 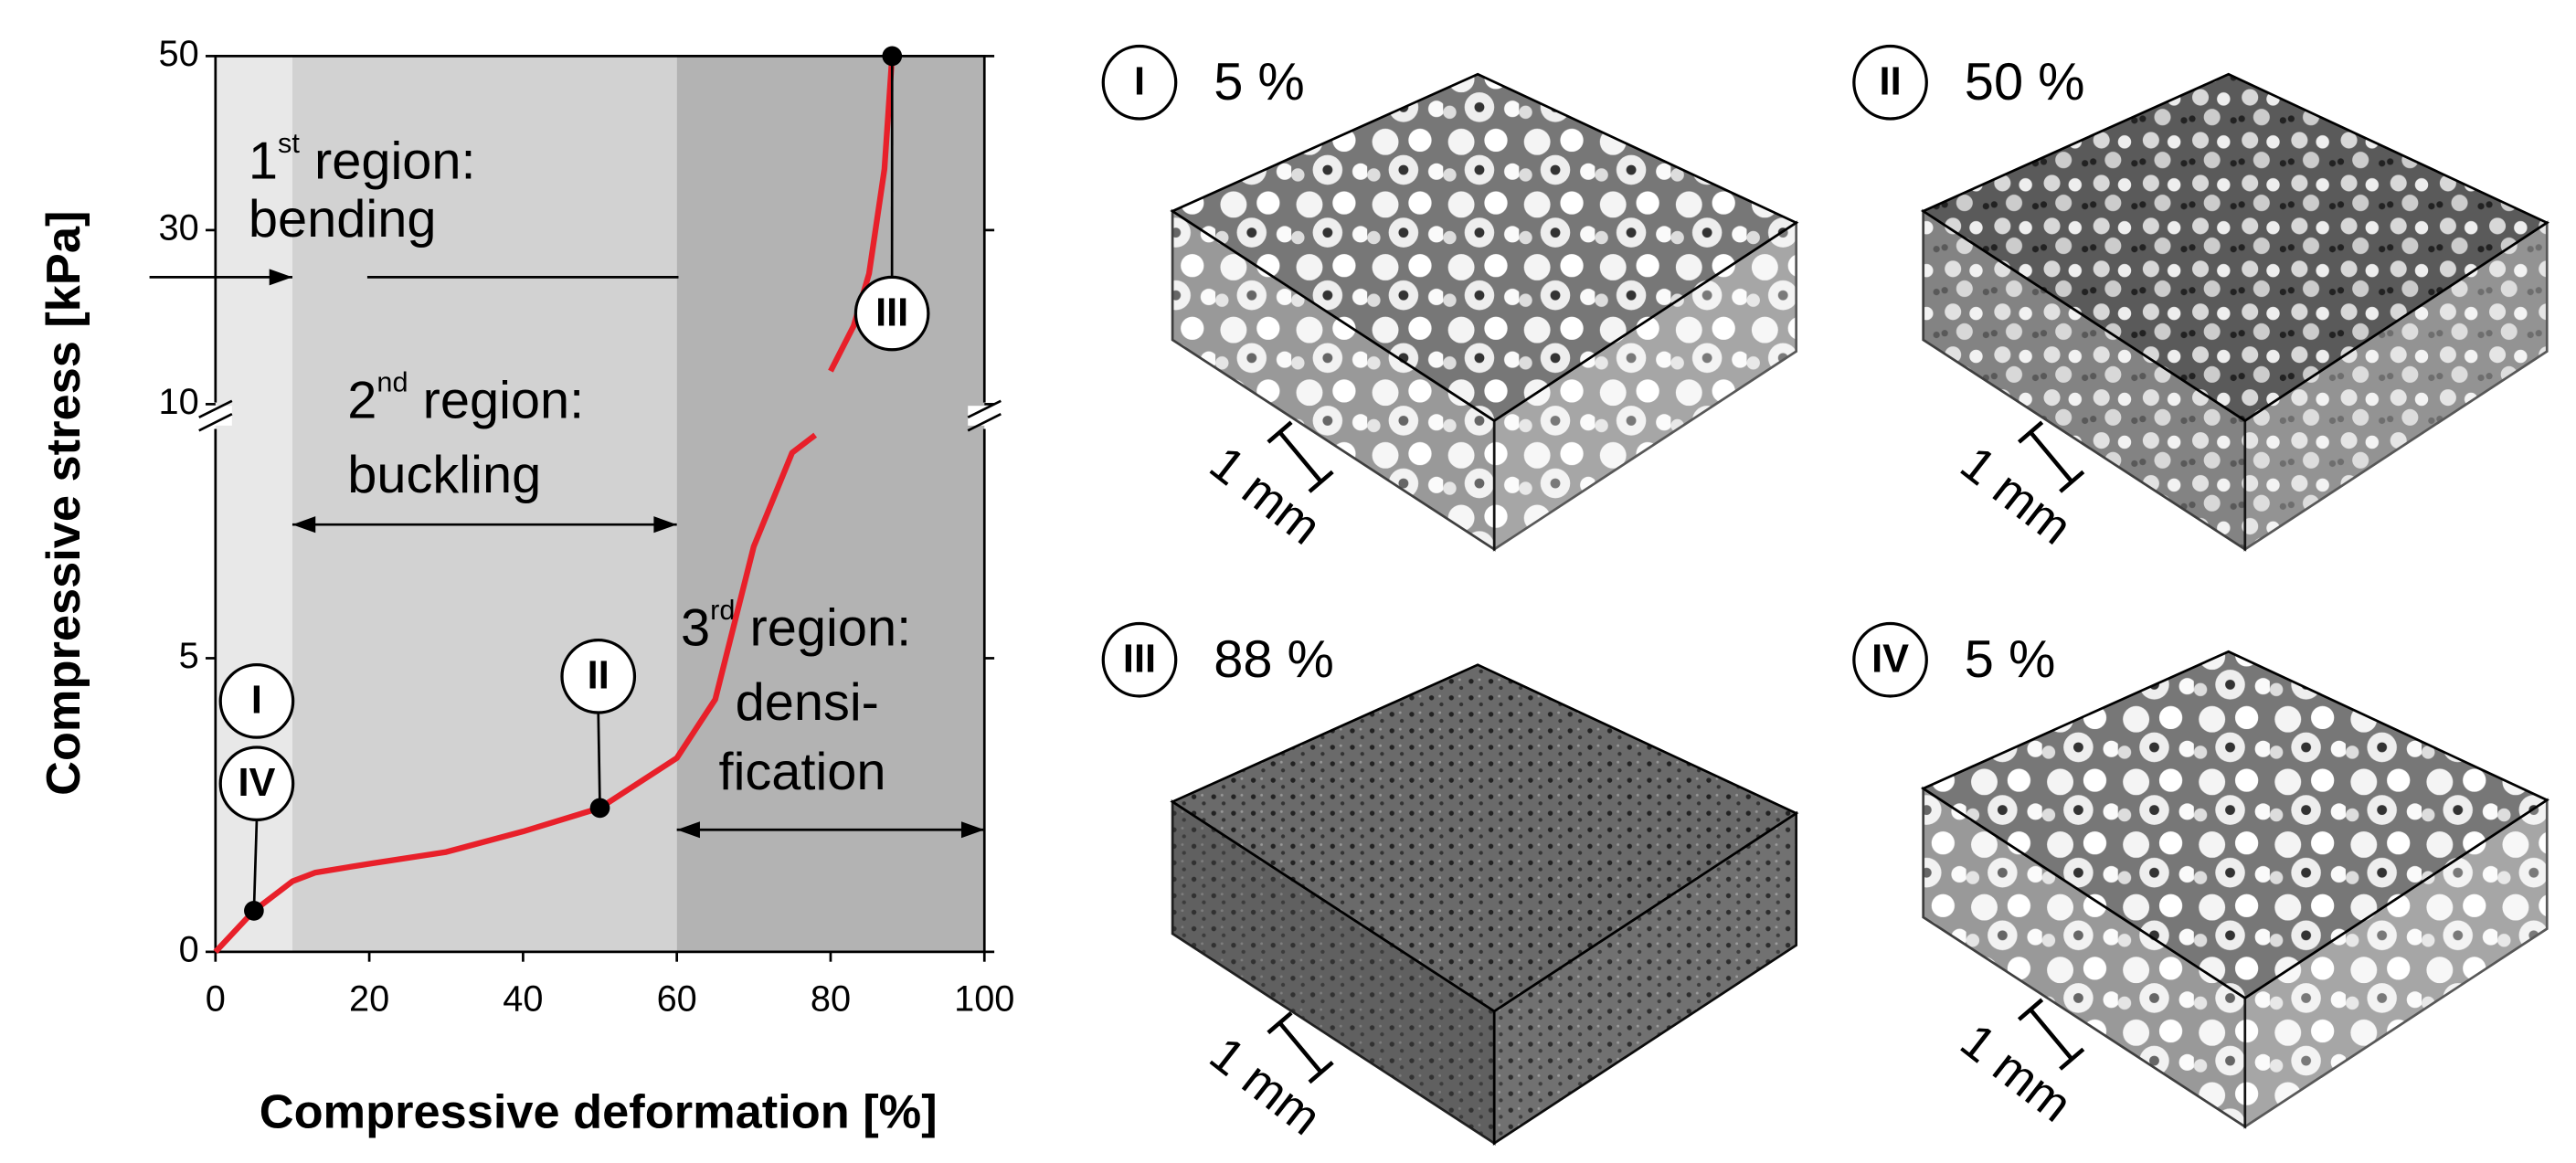 What do you see at coordinates (392, 382) in the screenshot?
I see `region-suffix: nd` at bounding box center [392, 382].